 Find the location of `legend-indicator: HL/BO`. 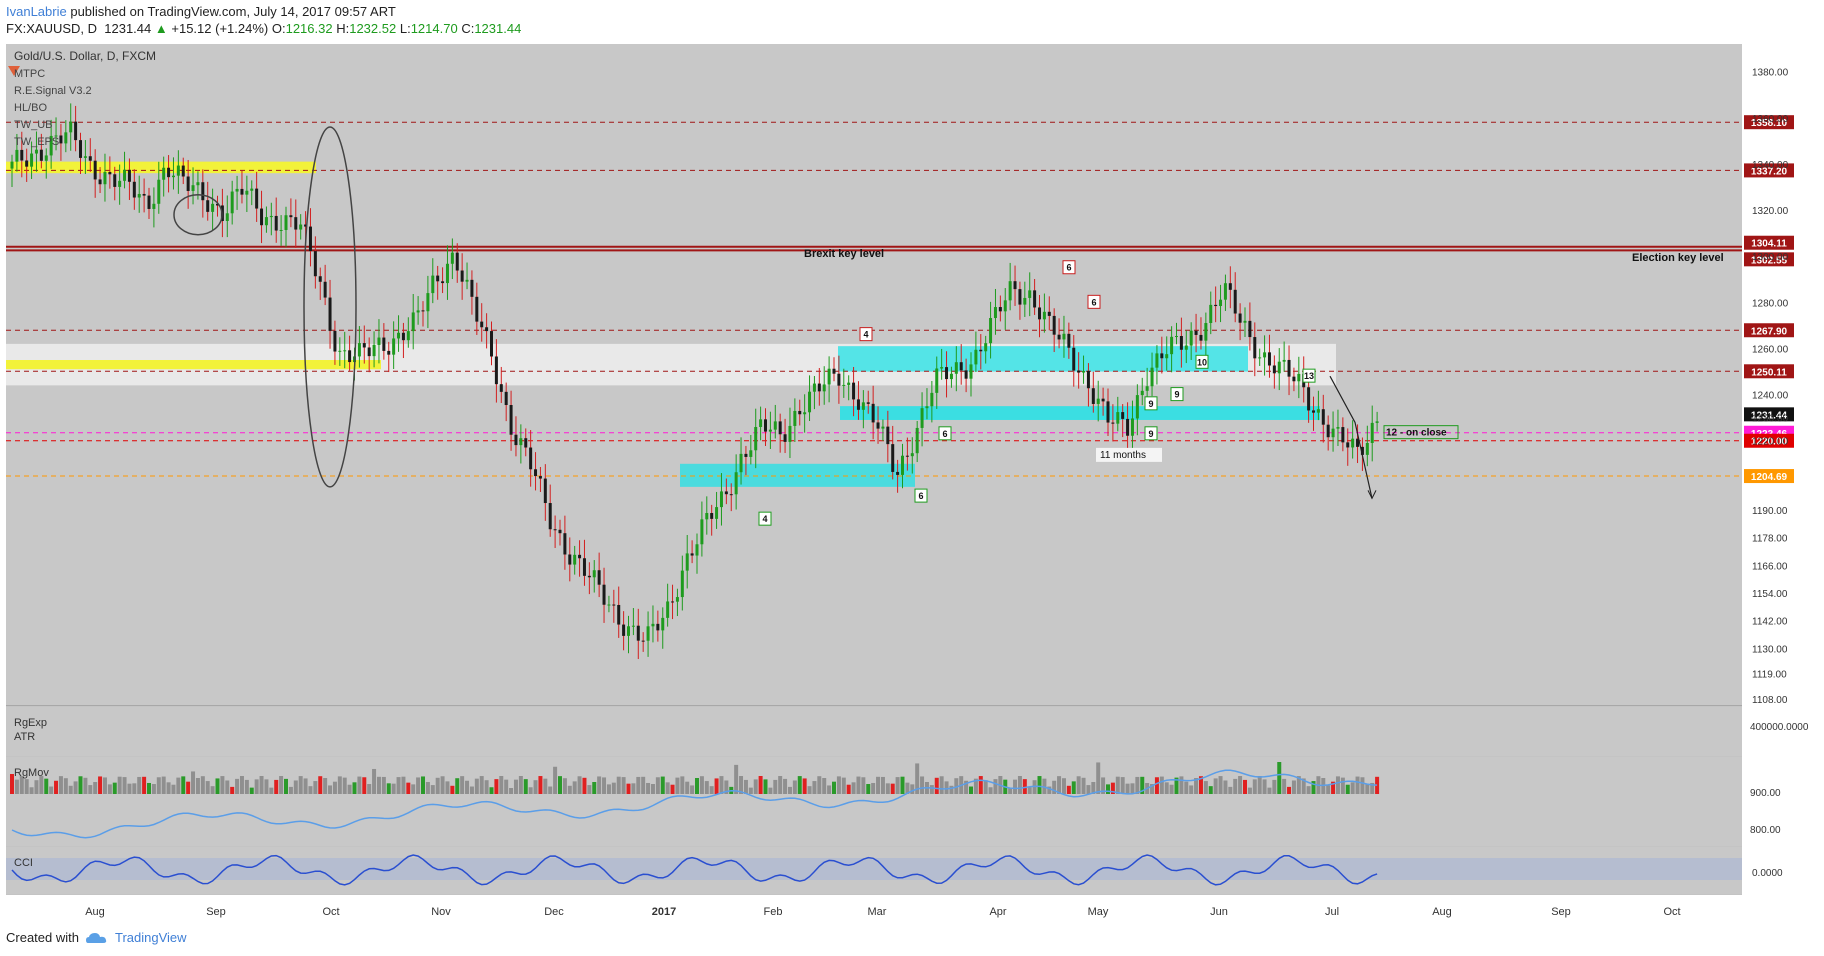

legend-indicator: HL/BO is located at coordinates (30, 108).